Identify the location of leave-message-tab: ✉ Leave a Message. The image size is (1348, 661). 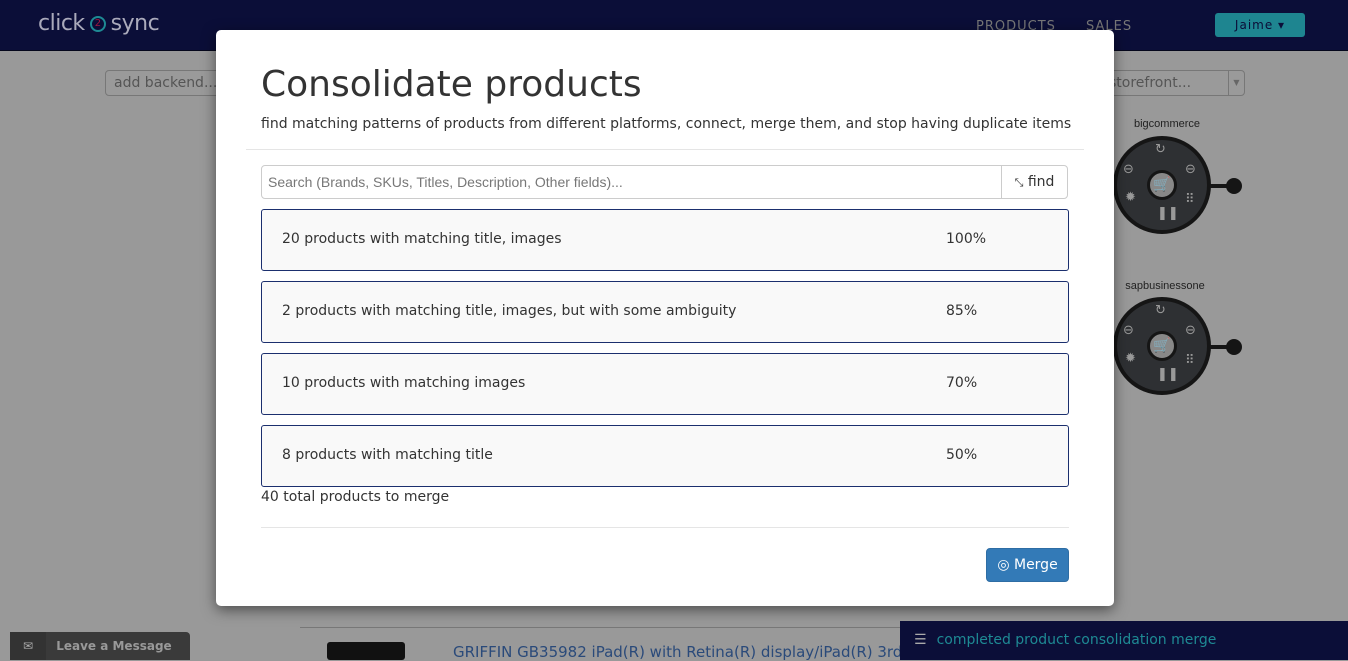
(100, 646).